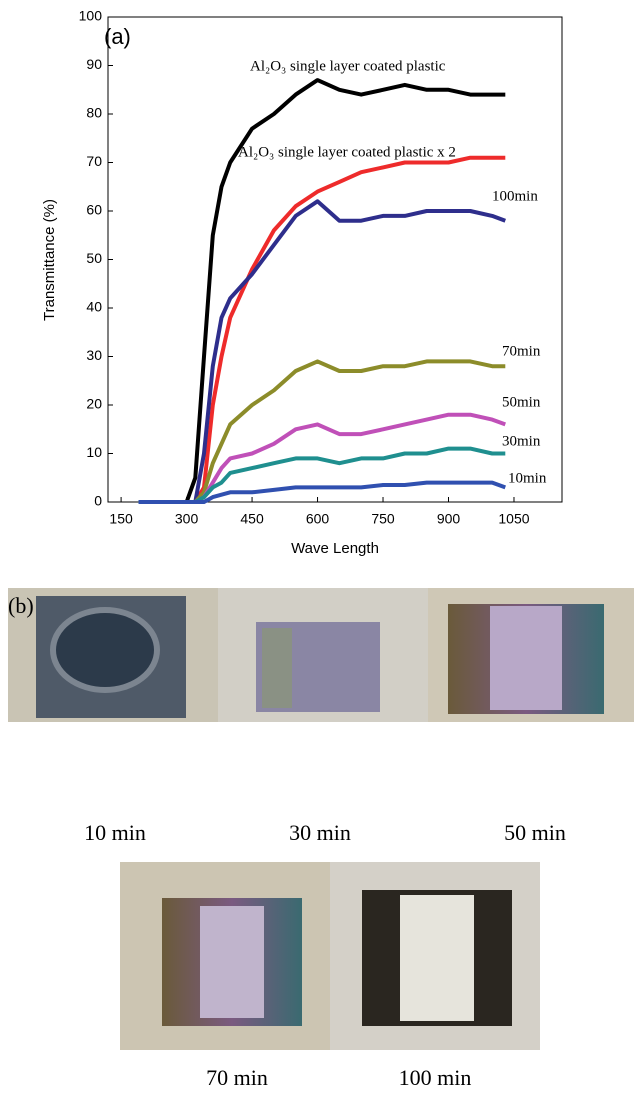 The width and height of the screenshot is (642, 1098). I want to click on x-tick-label: 600, so click(318, 519).